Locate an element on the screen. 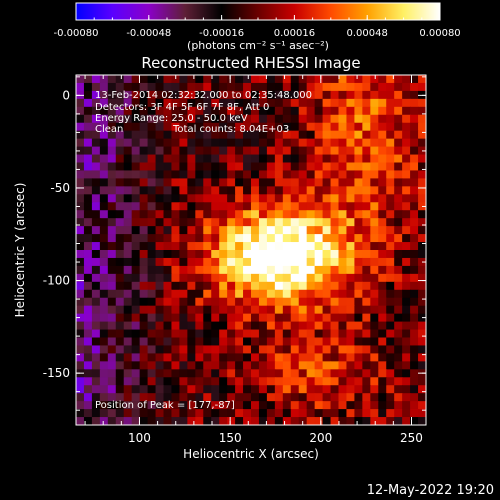  x-tick-label: 250 is located at coordinates (411, 438).